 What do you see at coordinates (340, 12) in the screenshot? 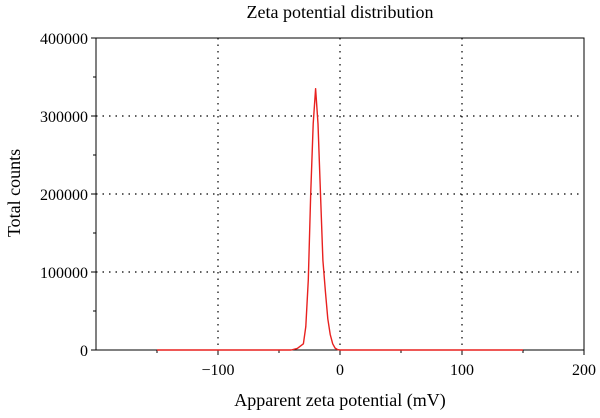
I see `chart-title: Zeta potential distribution` at bounding box center [340, 12].